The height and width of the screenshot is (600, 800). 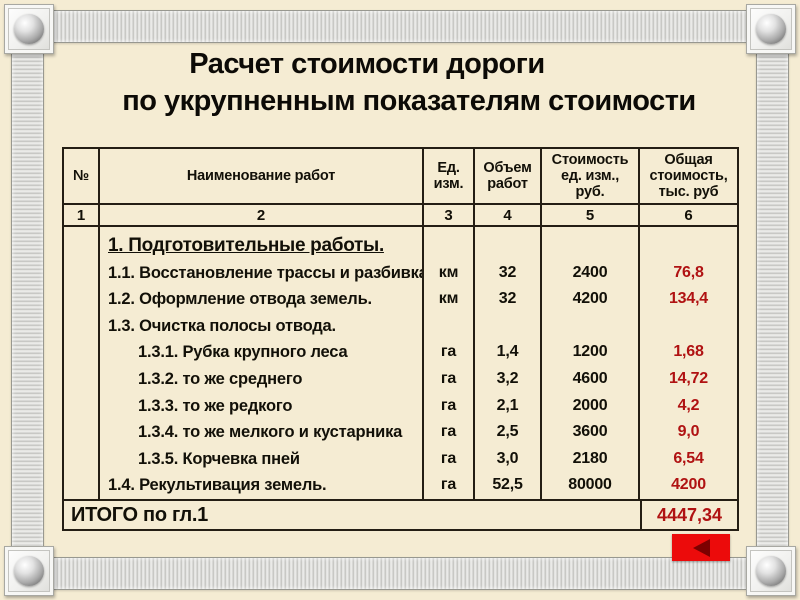 I want to click on frame-strip-left, so click(x=27, y=300).